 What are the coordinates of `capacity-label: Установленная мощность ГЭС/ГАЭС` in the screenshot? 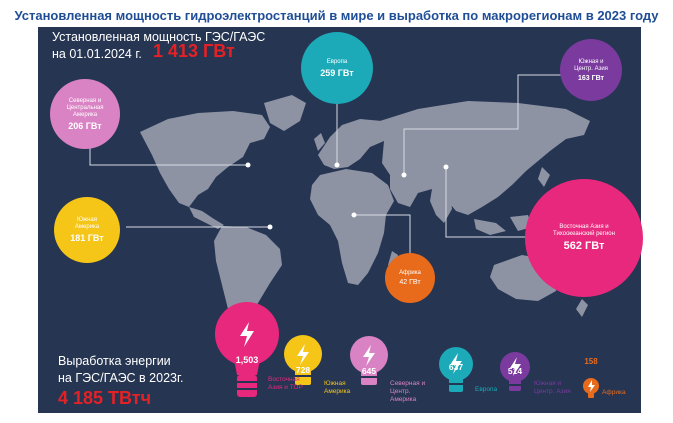 It's located at (159, 37).